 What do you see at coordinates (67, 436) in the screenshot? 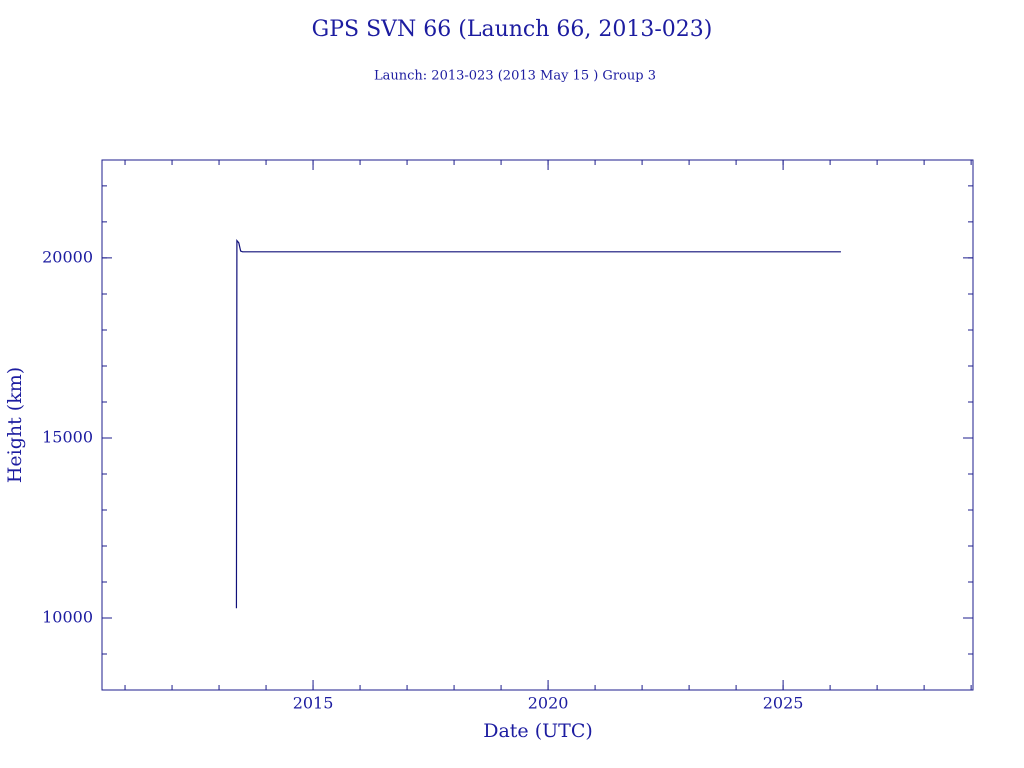
I see `y-tick-label: 15000` at bounding box center [67, 436].